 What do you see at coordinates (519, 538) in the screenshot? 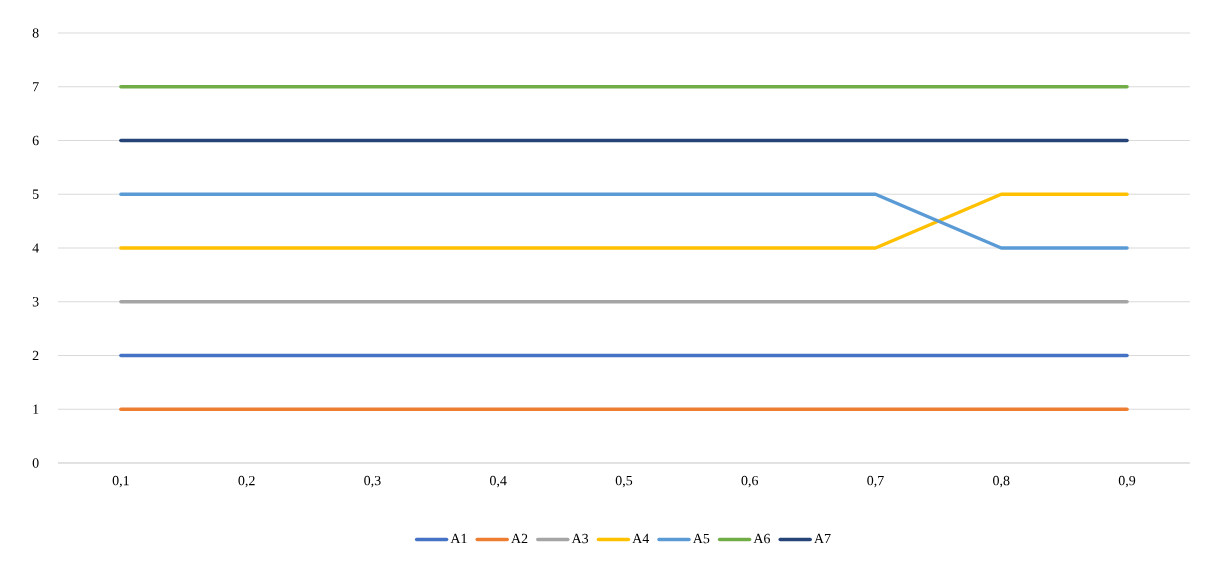
I see `legend-label: A2` at bounding box center [519, 538].